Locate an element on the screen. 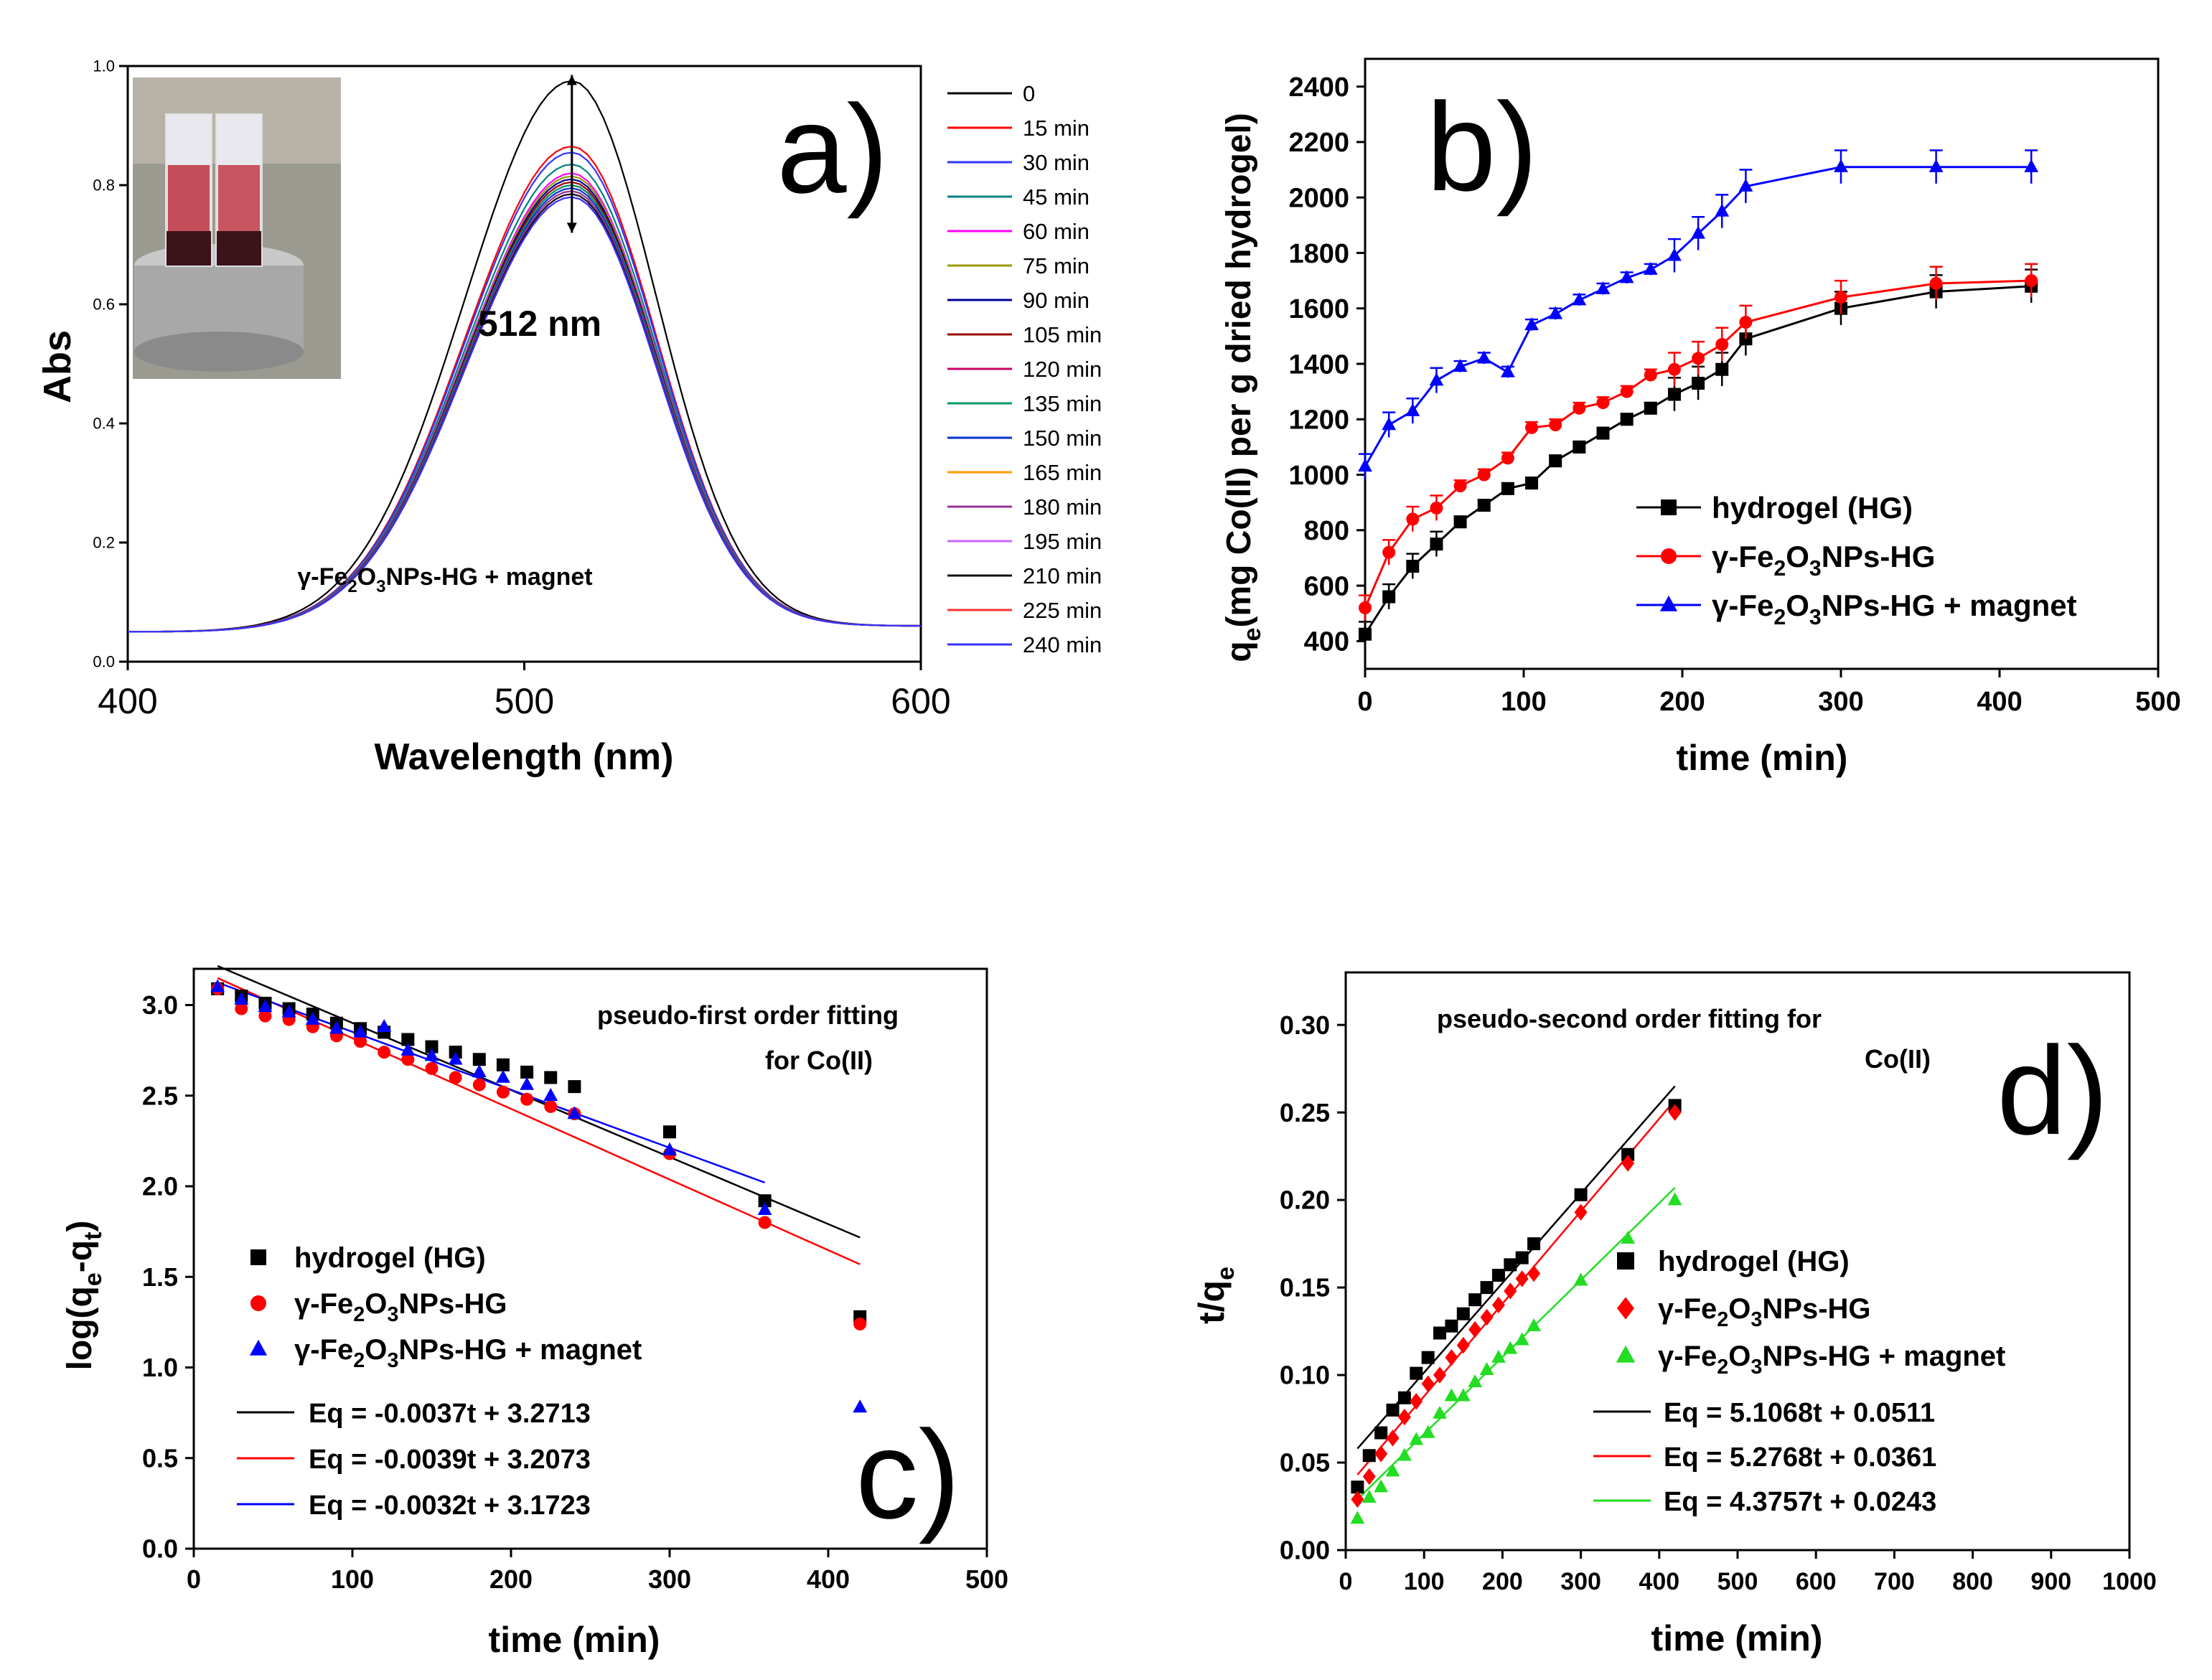  y-tick-label: 1600 is located at coordinates (1318, 309).